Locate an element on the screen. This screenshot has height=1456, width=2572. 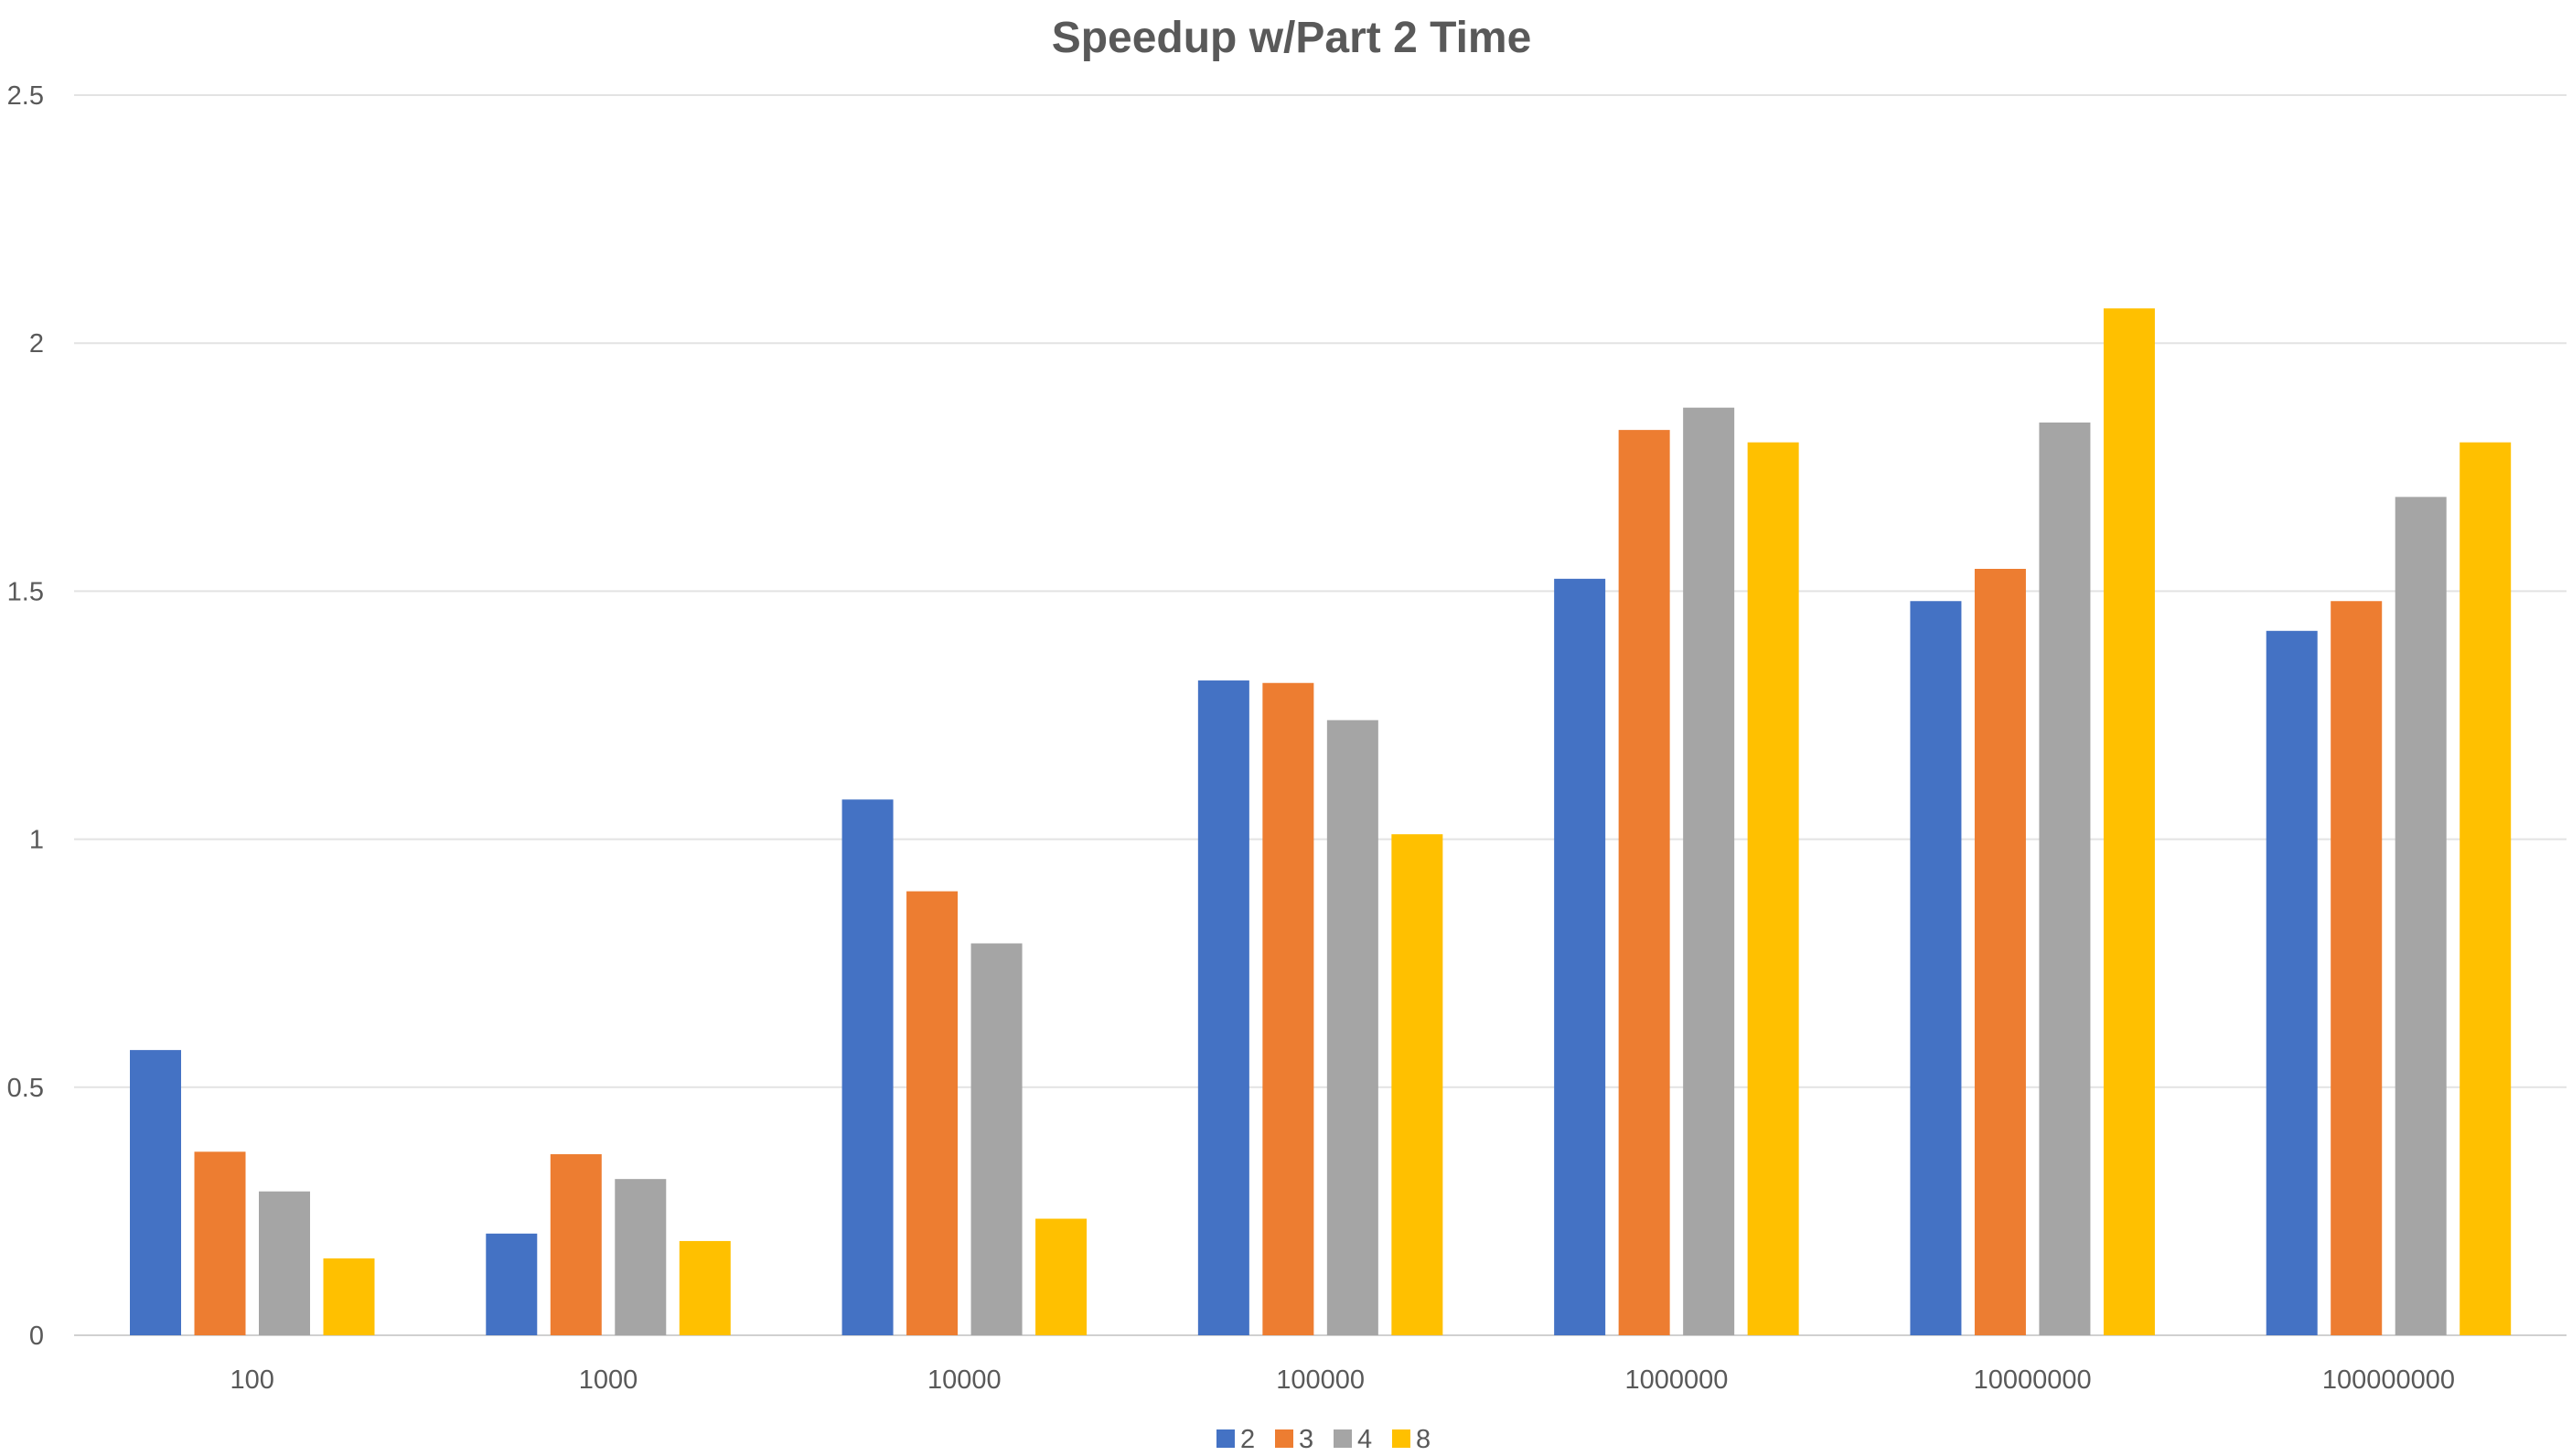
y-tick-label: 2 is located at coordinates (36, 344).